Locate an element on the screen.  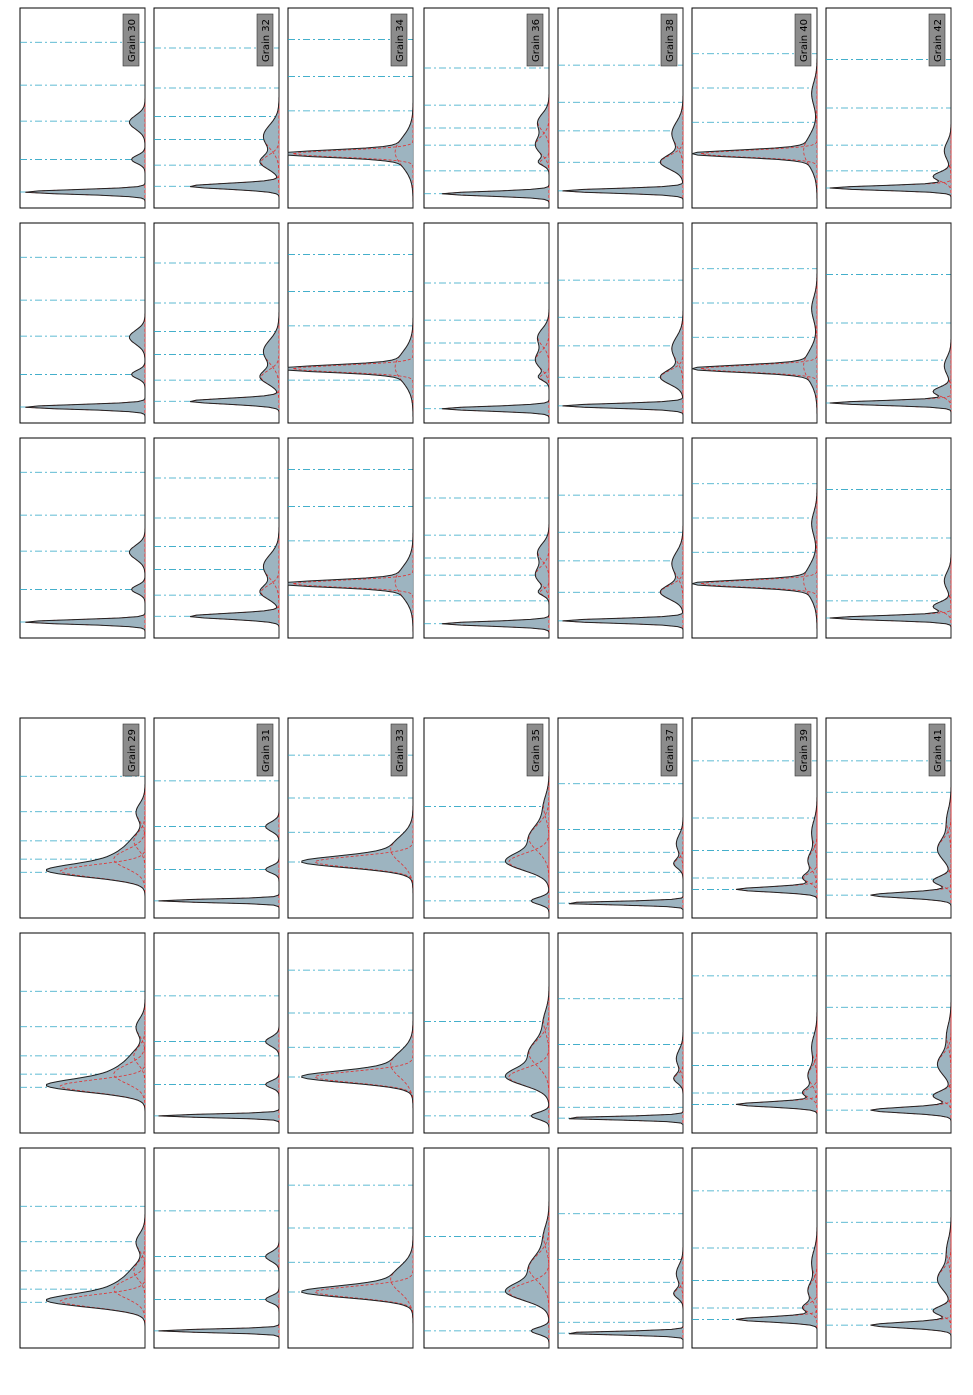
grain-row: Grain 39 is located at coordinates (754, 1033).